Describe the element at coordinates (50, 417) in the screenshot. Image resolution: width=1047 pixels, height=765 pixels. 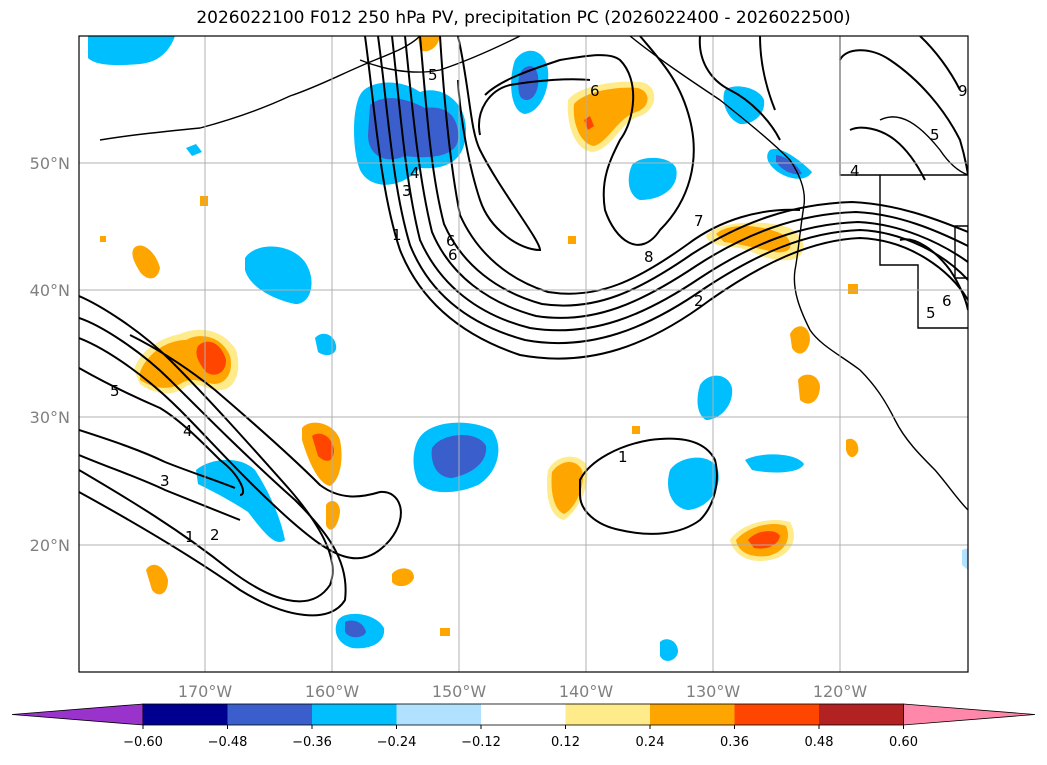
I see `lat-label: 30°N` at that location.